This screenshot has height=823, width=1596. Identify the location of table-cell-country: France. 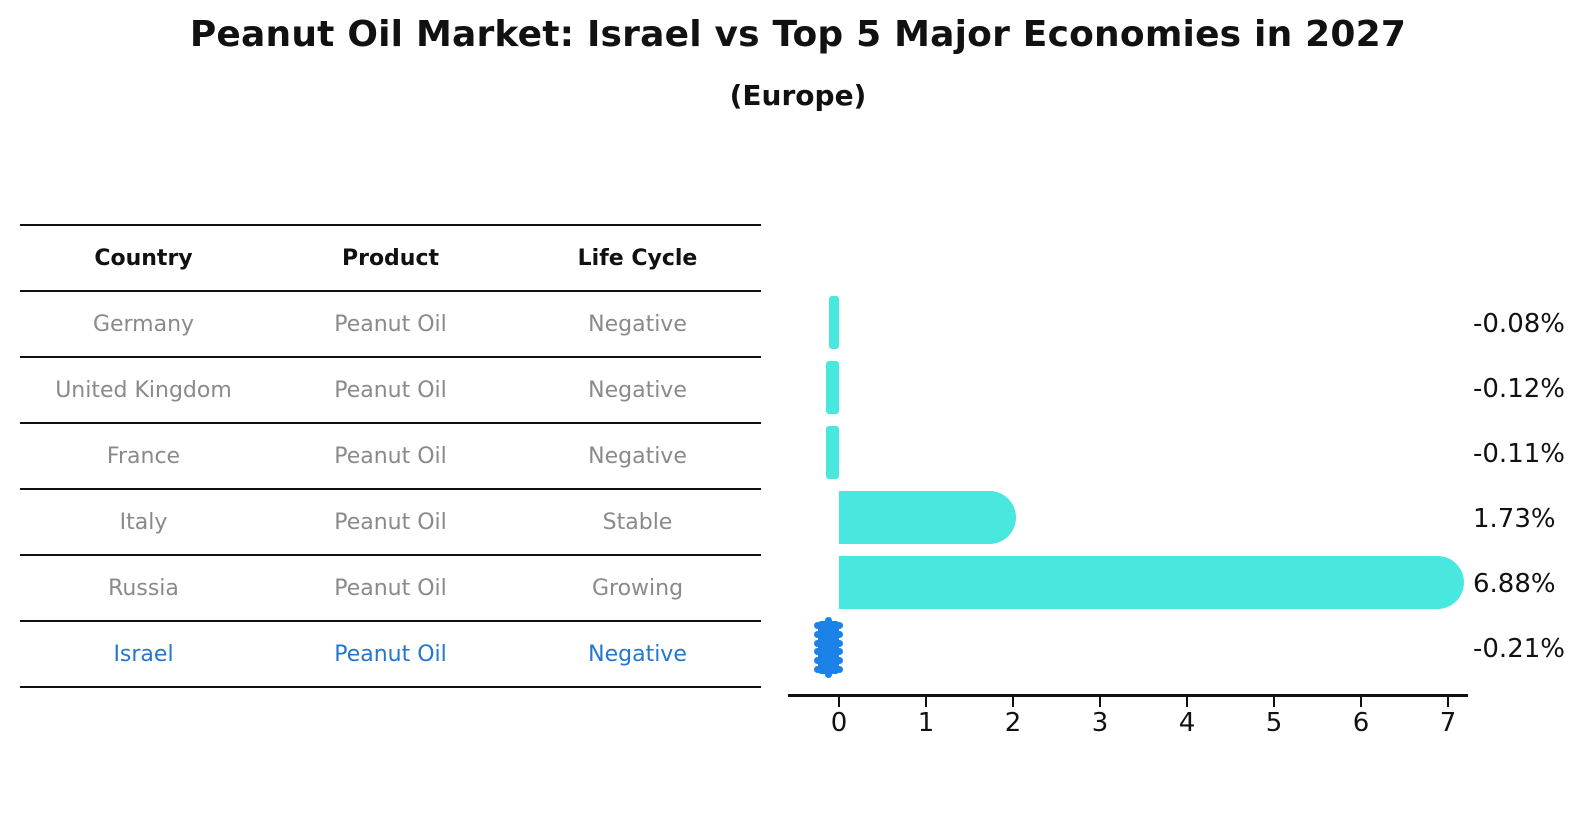
(143, 456).